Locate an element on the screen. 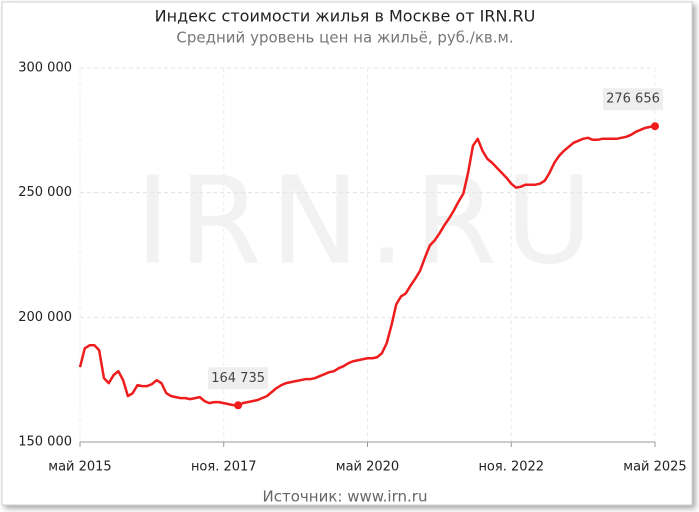 The width and height of the screenshot is (699, 512). x-tick-label: май 2015 is located at coordinates (79, 467).